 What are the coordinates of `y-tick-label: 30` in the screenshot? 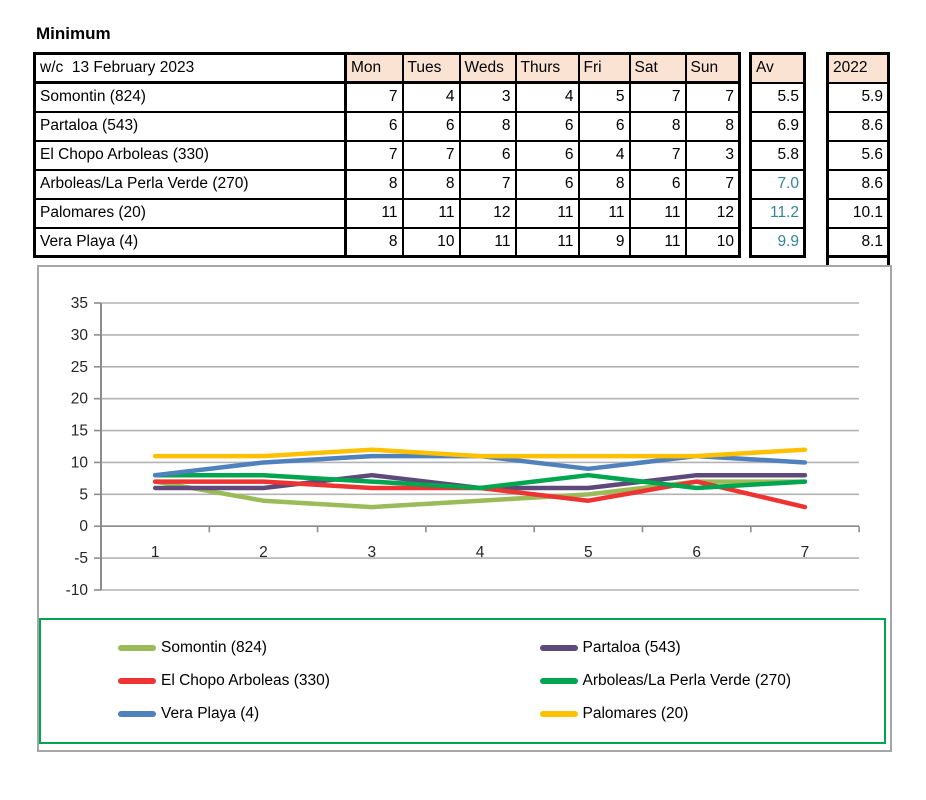 It's located at (80, 335).